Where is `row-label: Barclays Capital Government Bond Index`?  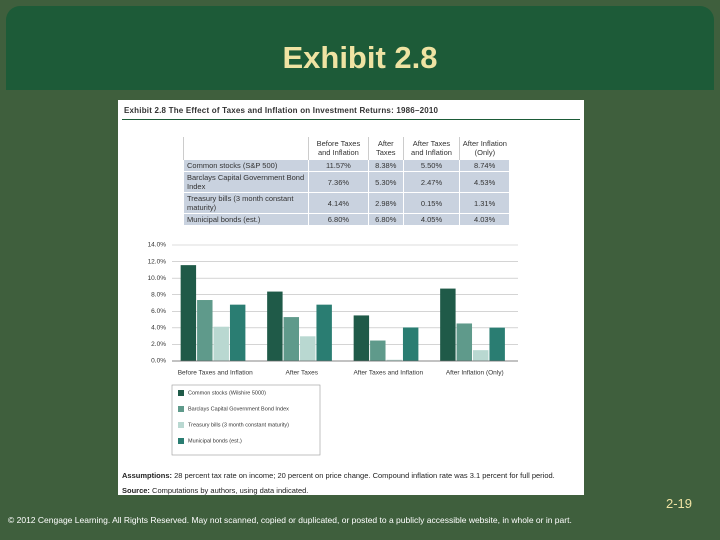 row-label: Barclays Capital Government Bond Index is located at coordinates (246, 182).